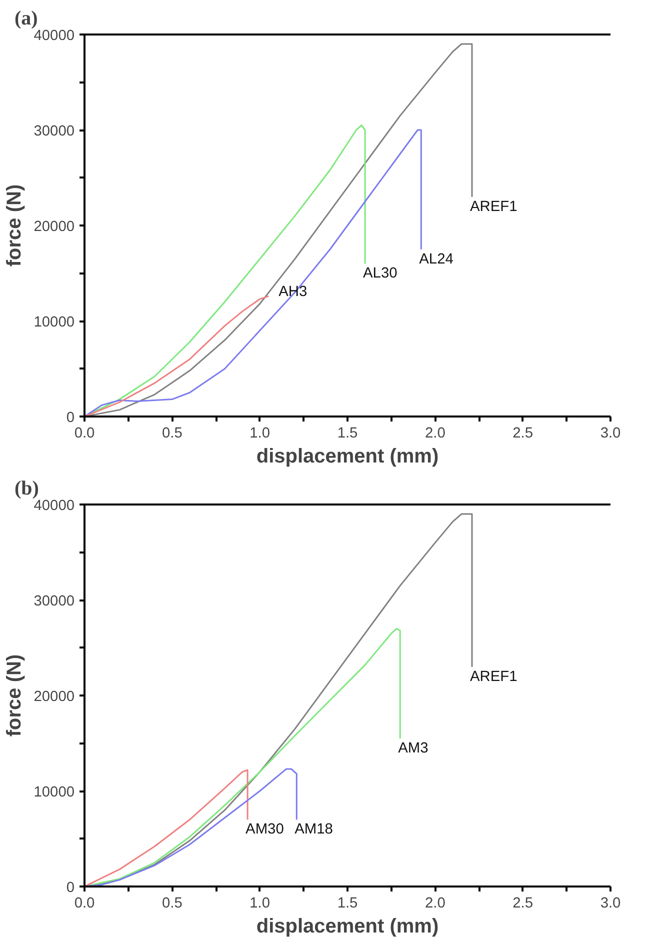 Image resolution: width=648 pixels, height=950 pixels. What do you see at coordinates (26, 19) in the screenshot?
I see `chart-title: (a)` at bounding box center [26, 19].